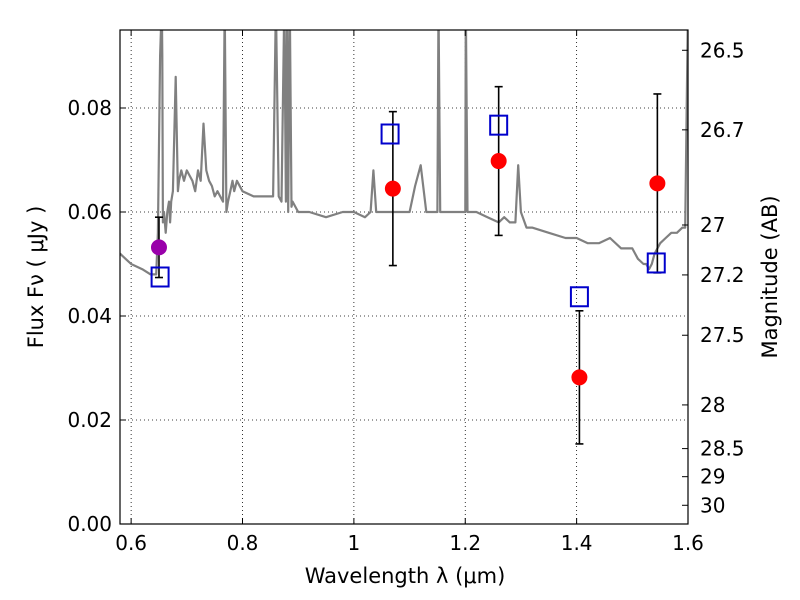 The image size is (800, 600). I want to click on x-tick-label: 1.4, so click(577, 543).